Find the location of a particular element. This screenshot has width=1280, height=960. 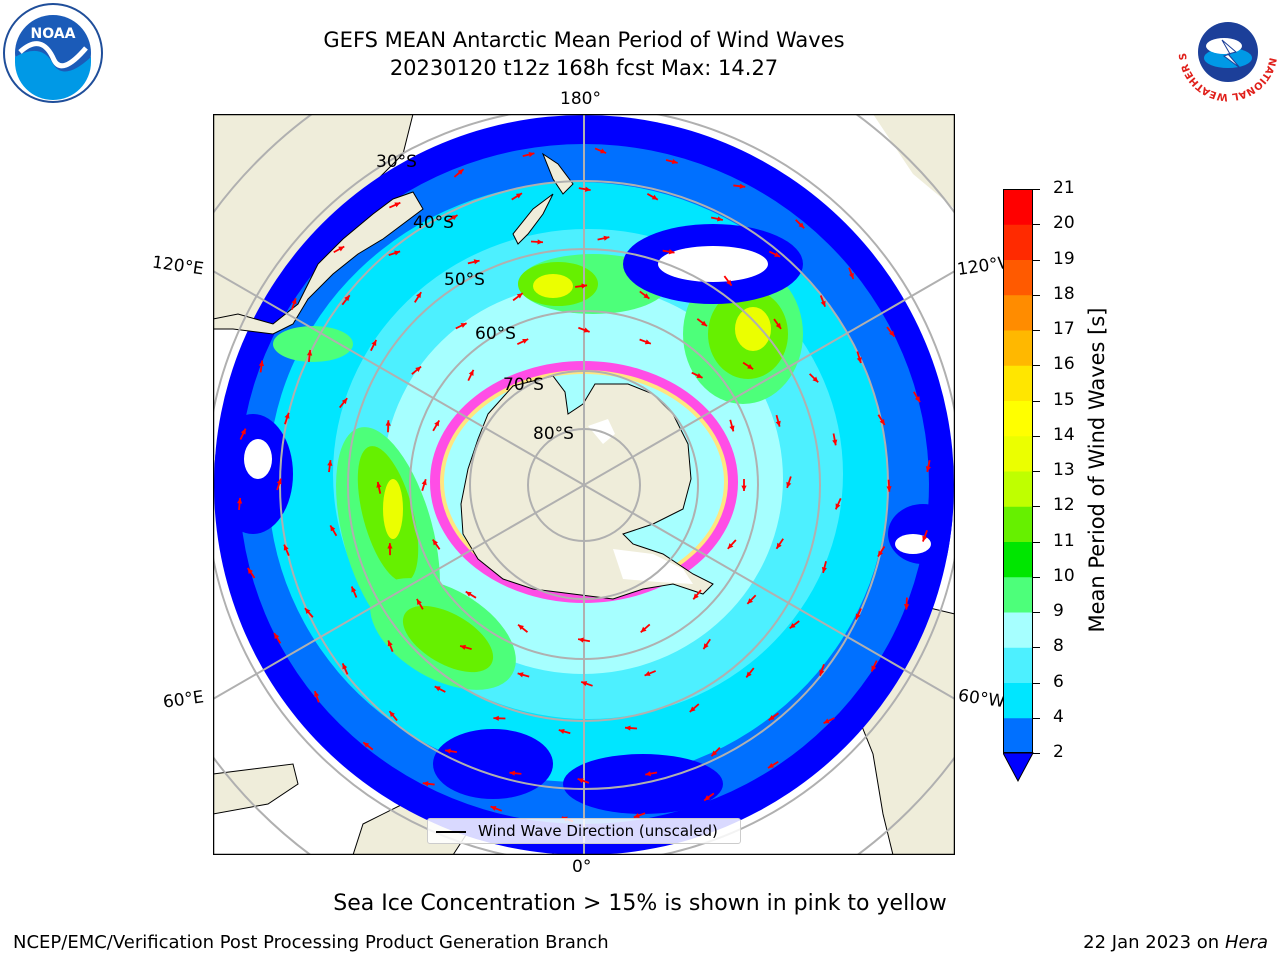

colorbar-tick-label: 15 is located at coordinates (1064, 399).